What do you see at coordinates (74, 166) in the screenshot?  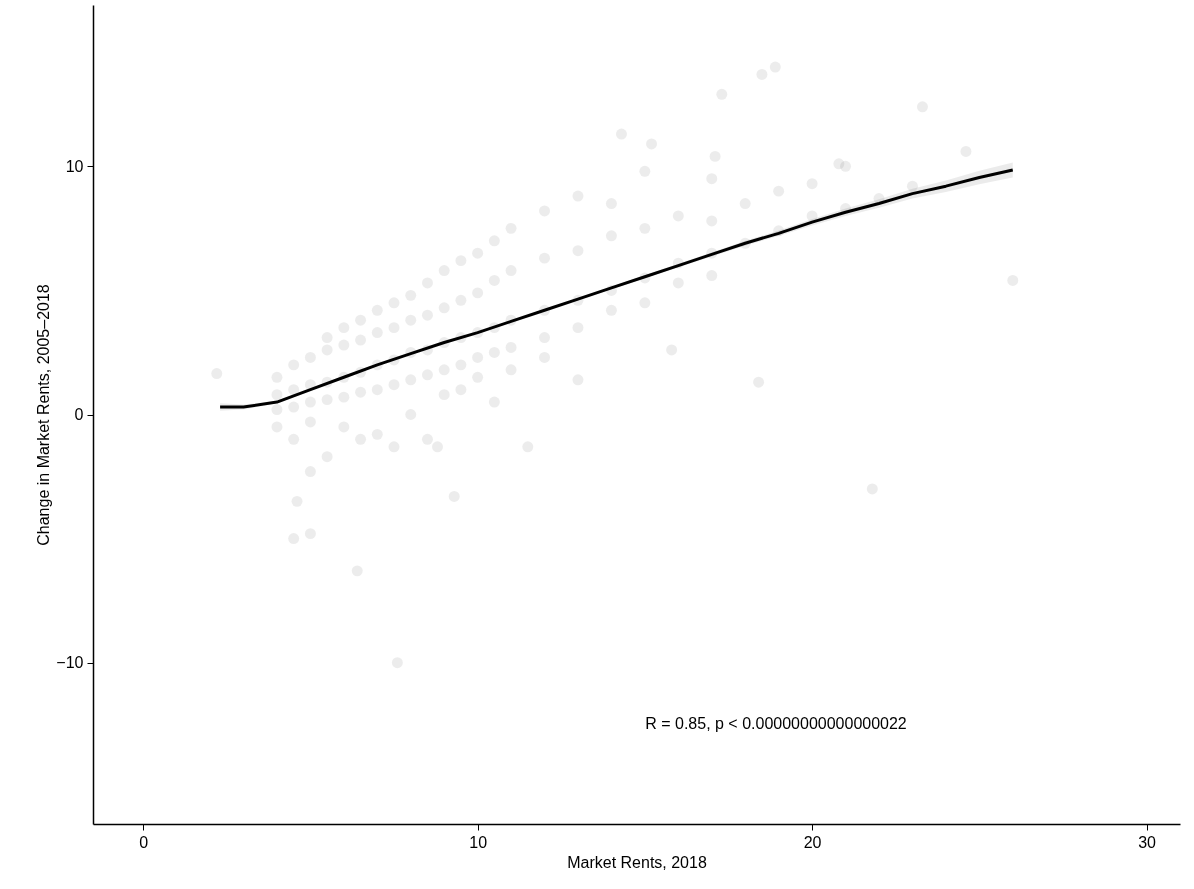 I see `y-tick-label: 10` at bounding box center [74, 166].